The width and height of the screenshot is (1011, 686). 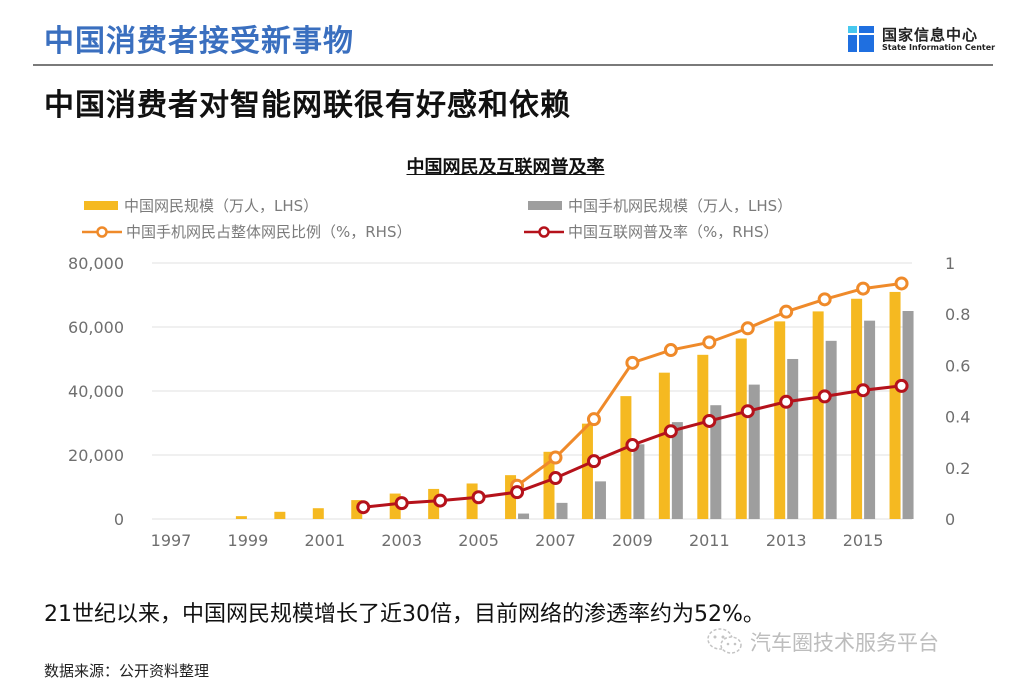 What do you see at coordinates (199, 41) in the screenshot?
I see `slide-section-title: 中国消费者接受新事物` at bounding box center [199, 41].